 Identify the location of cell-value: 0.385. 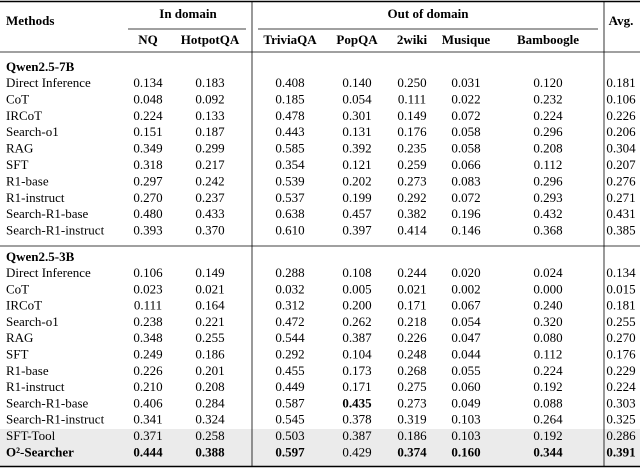
(620, 230).